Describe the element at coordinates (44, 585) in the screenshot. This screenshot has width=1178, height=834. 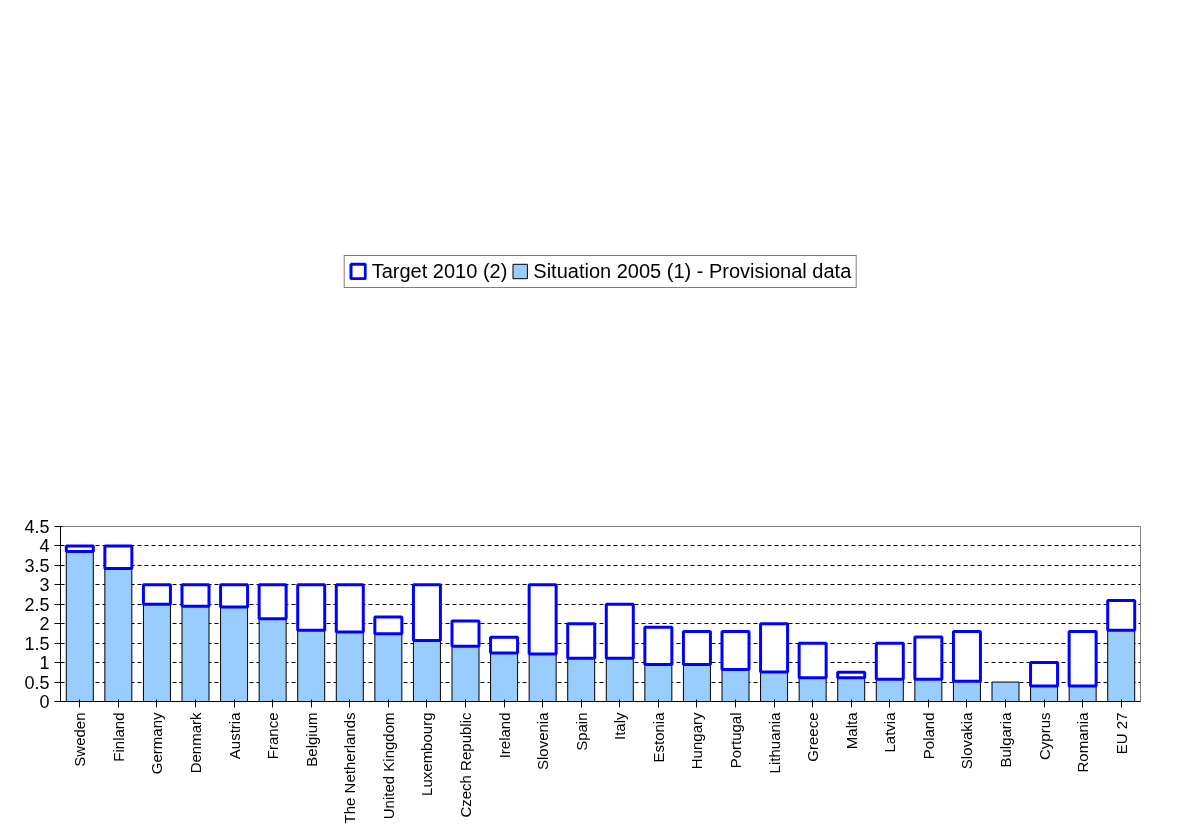
I see `y-tick-label: 3` at that location.